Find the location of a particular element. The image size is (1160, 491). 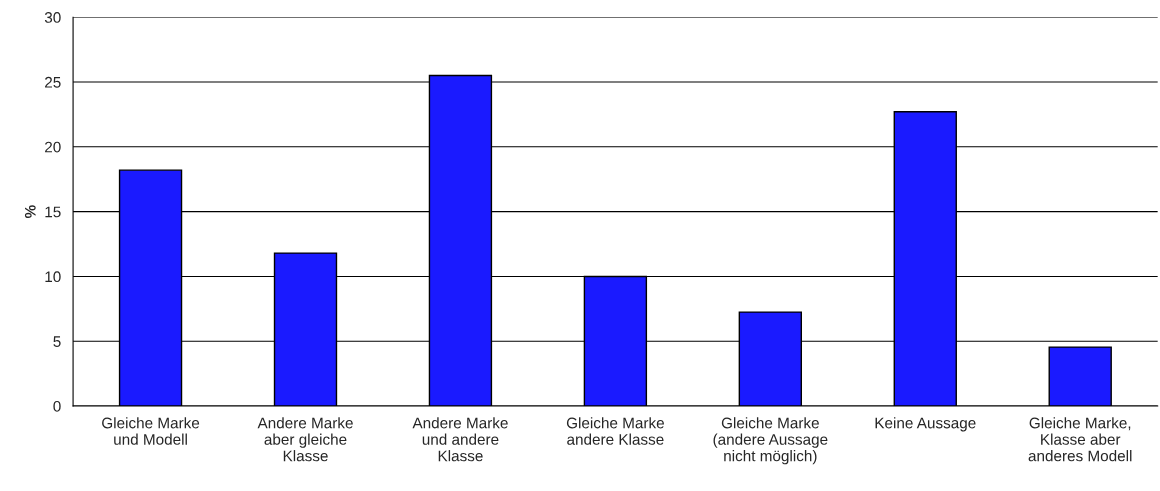

x-tick-label: Gleiche Marke, Klasse aber anderes Modell is located at coordinates (1080, 439).